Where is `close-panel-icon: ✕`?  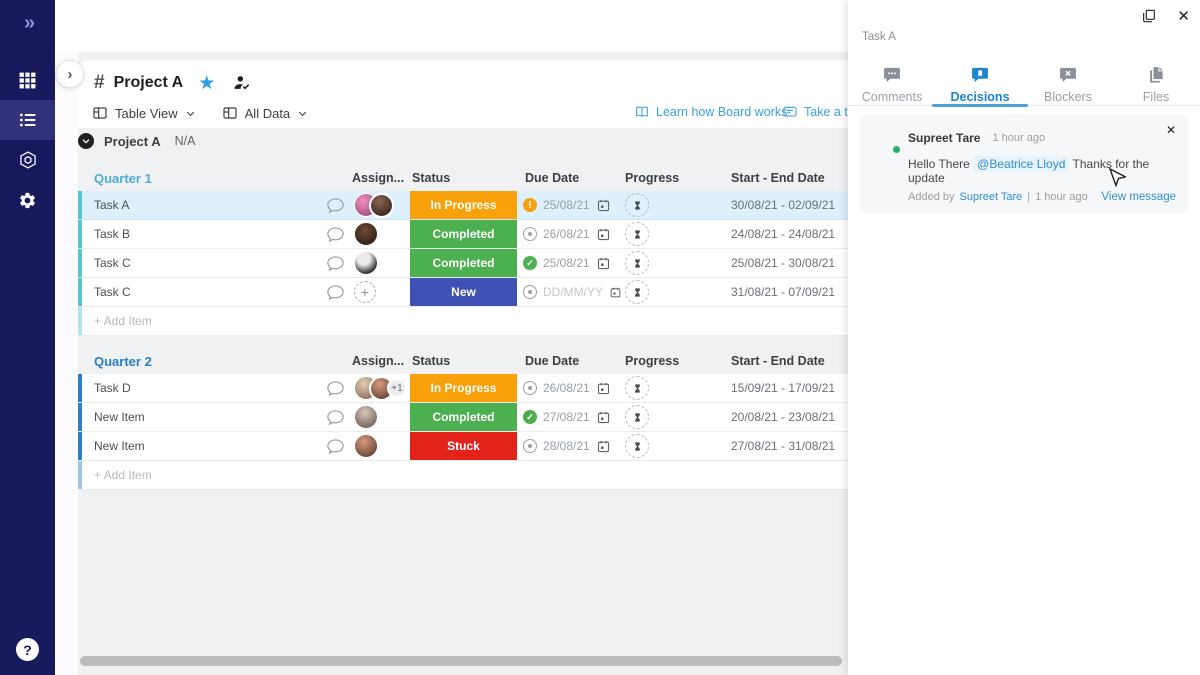
close-panel-icon: ✕ is located at coordinates (1183, 16).